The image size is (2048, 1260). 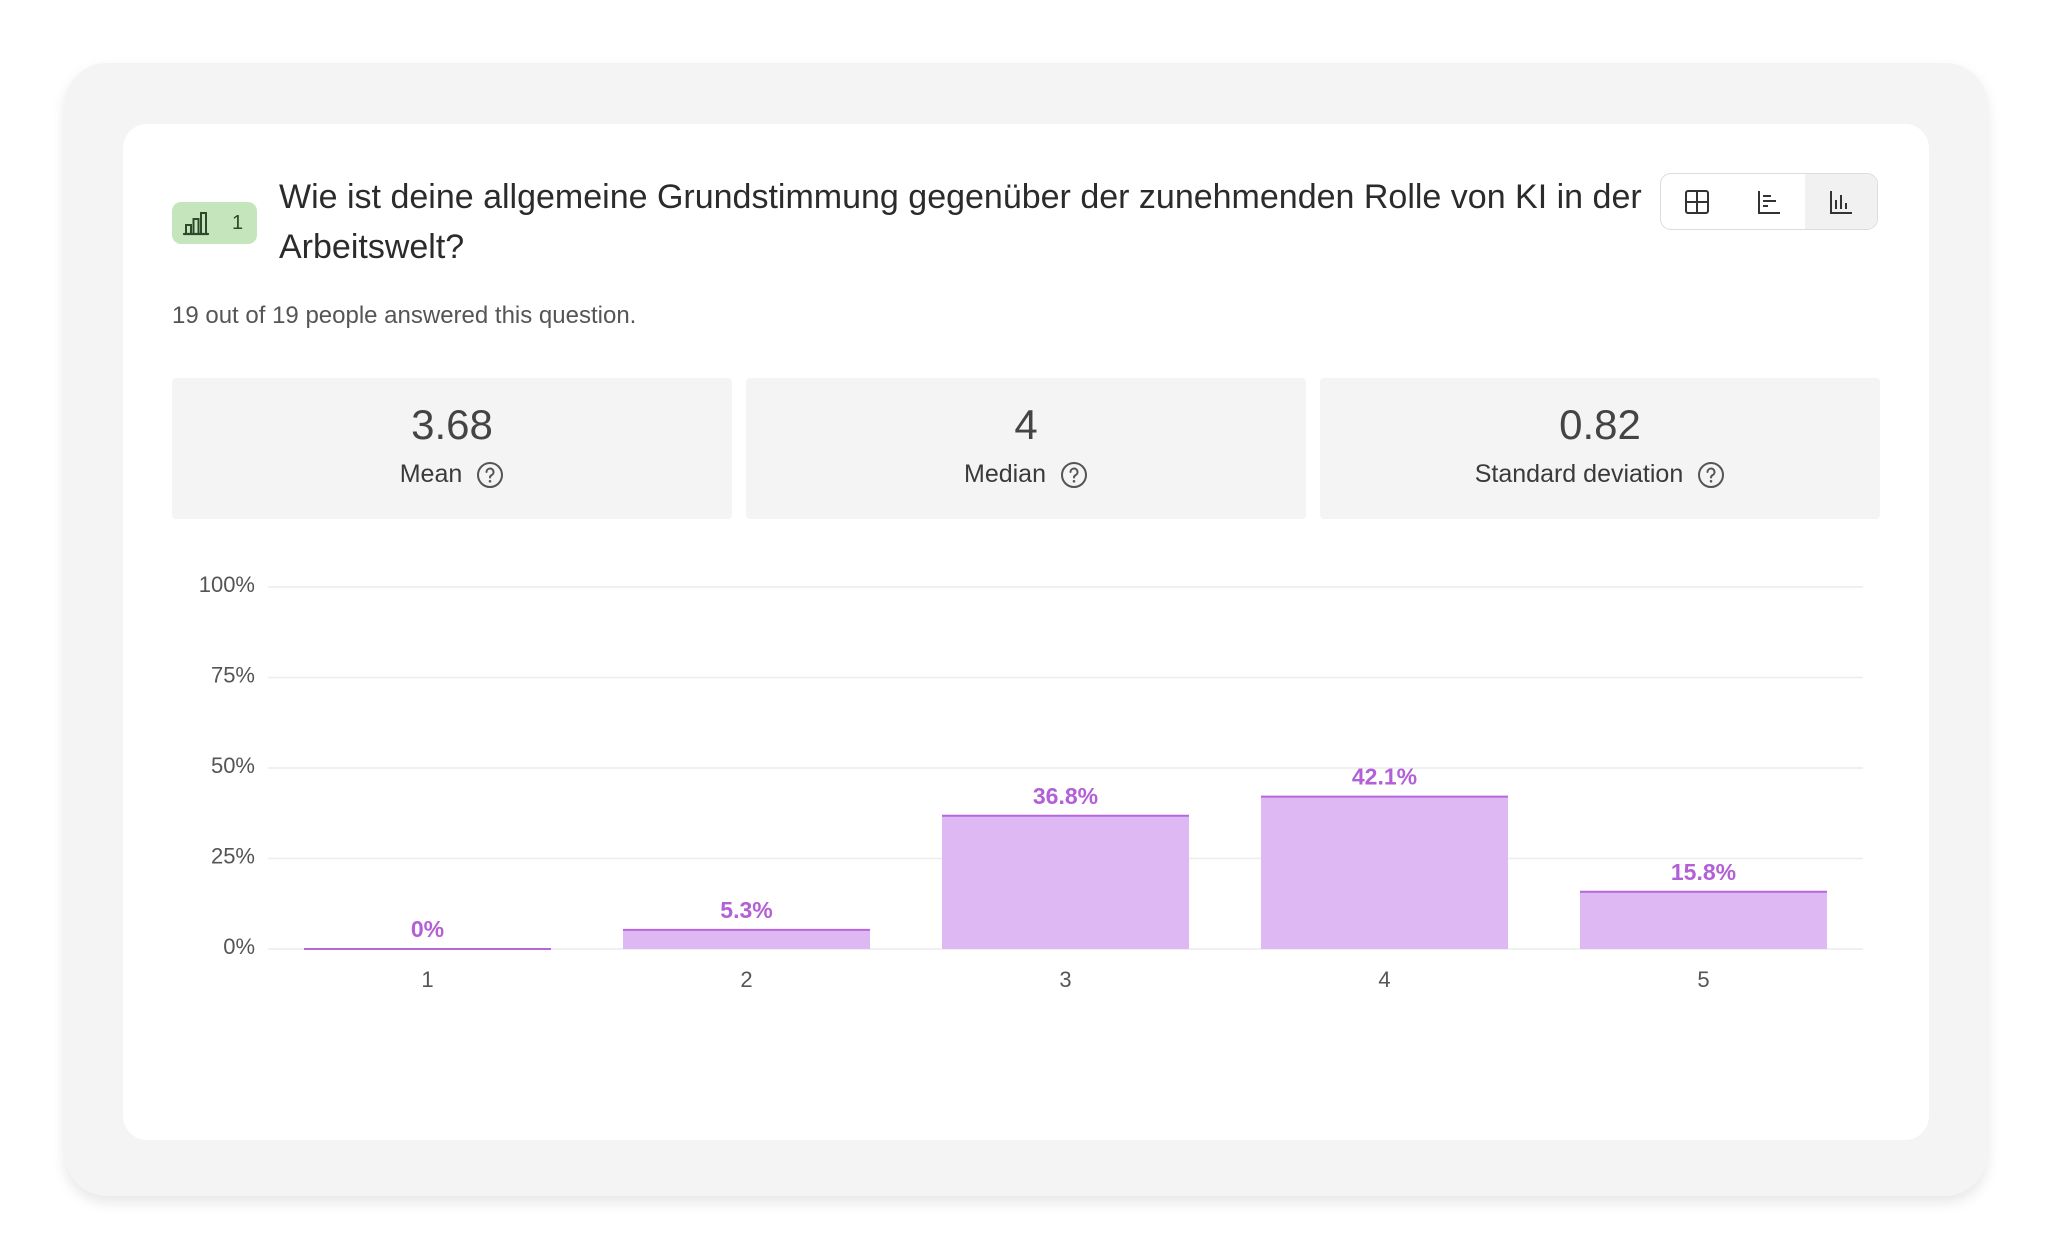 I want to click on data-label: 42.1%, so click(x=1384, y=777).